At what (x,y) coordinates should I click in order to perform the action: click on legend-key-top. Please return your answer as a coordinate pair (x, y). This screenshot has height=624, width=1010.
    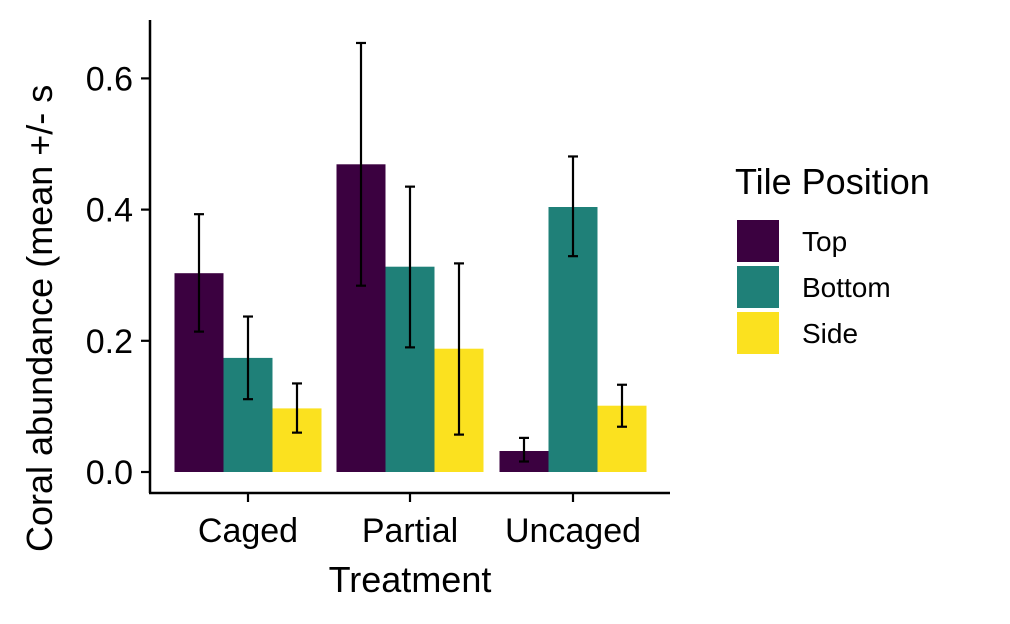
    Looking at the image, I should click on (758, 241).